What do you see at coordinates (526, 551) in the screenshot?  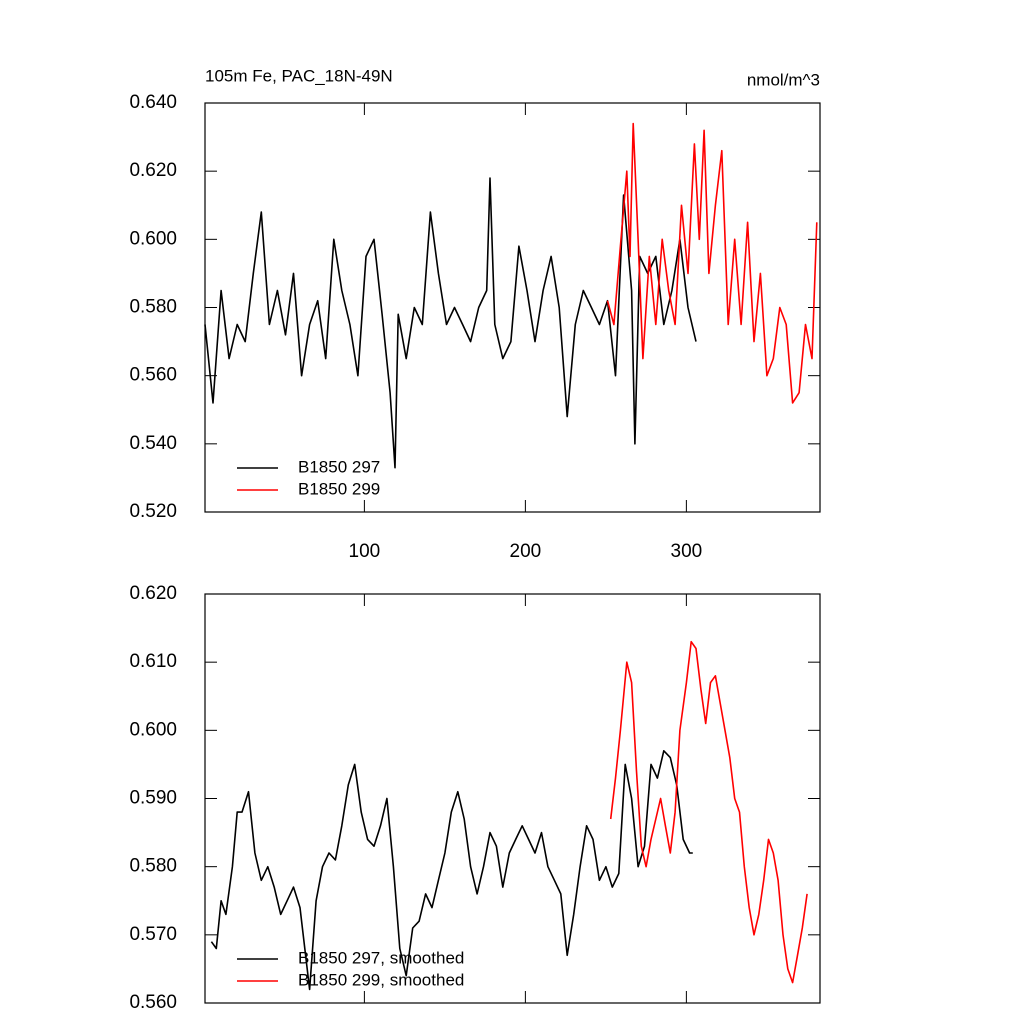 I see `x-tick-label: 200` at bounding box center [526, 551].